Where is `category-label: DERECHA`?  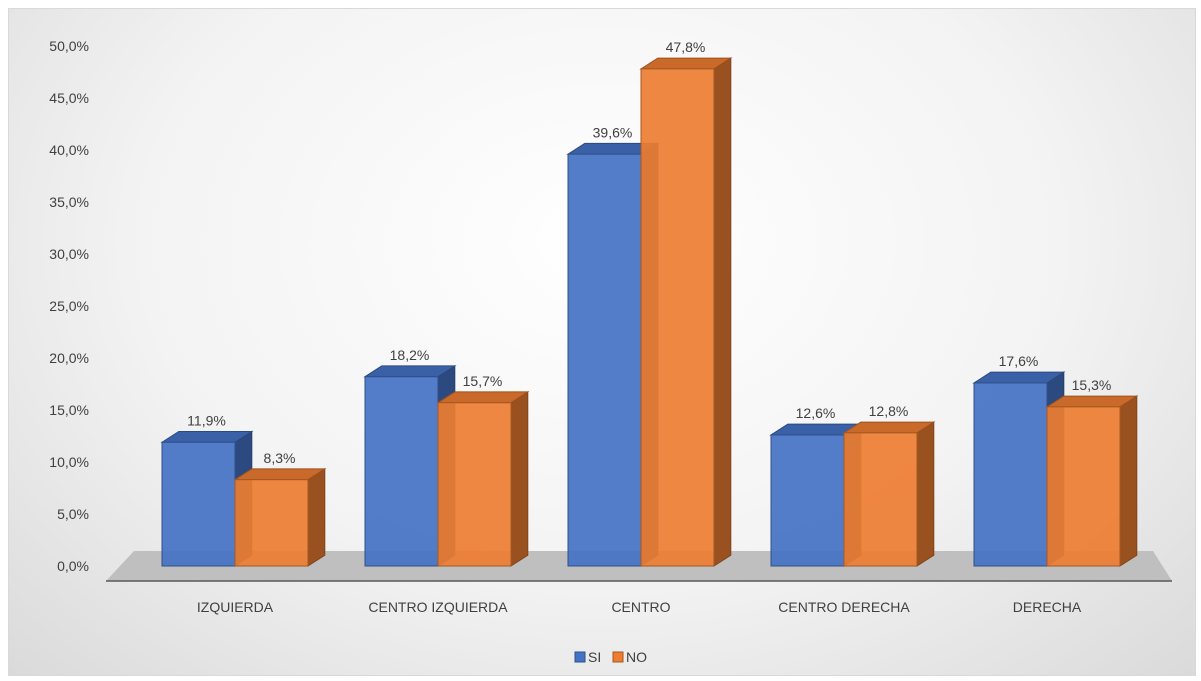 category-label: DERECHA is located at coordinates (1047, 607).